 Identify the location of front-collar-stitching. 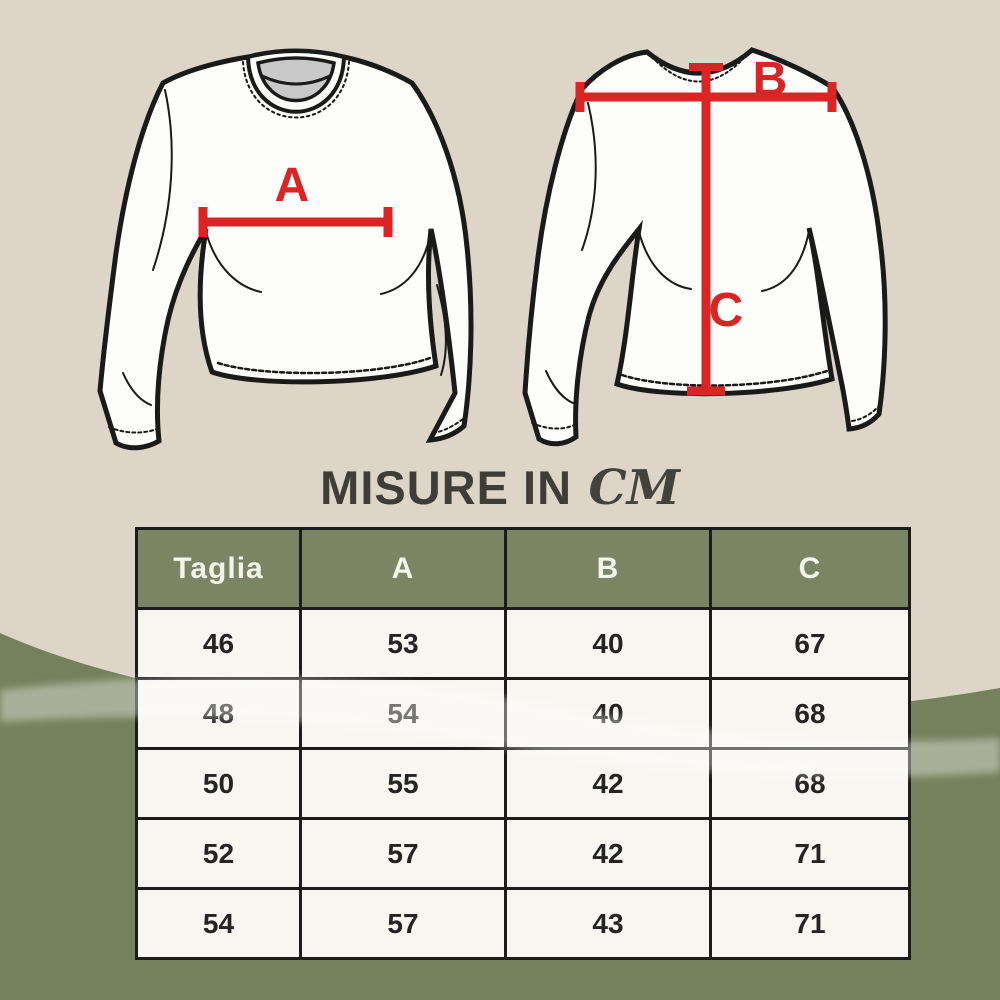
(296, 90).